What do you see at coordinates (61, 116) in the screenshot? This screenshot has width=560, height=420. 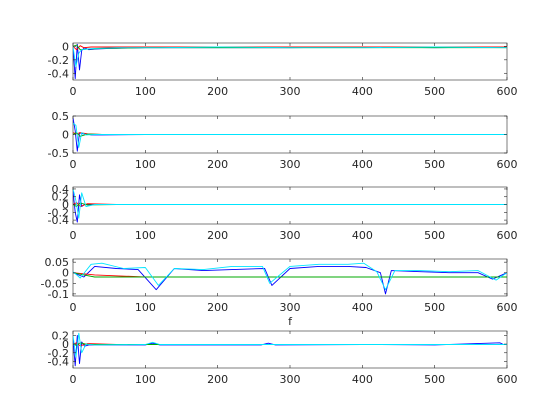 I see `y-tick-label: 0.5` at bounding box center [61, 116].